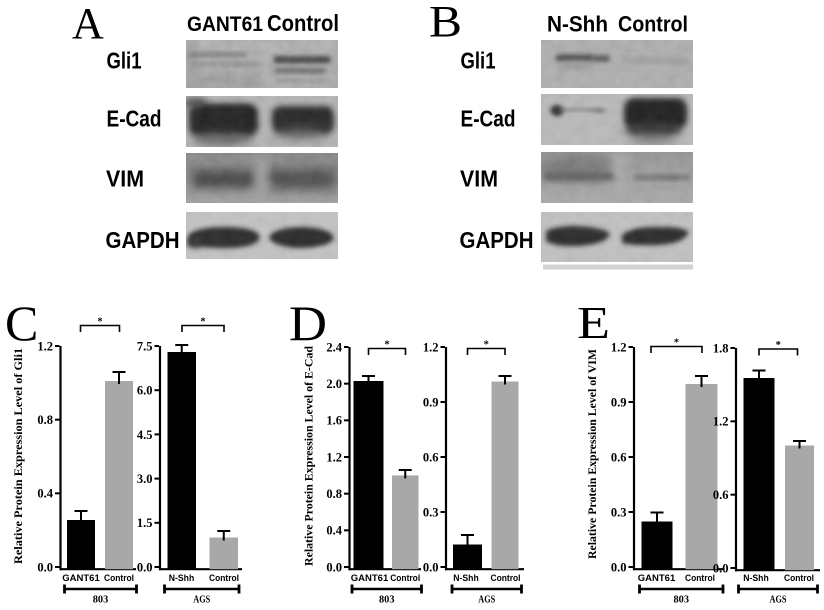  What do you see at coordinates (334, 384) in the screenshot?
I see `svg-text: 2.0` at bounding box center [334, 384].